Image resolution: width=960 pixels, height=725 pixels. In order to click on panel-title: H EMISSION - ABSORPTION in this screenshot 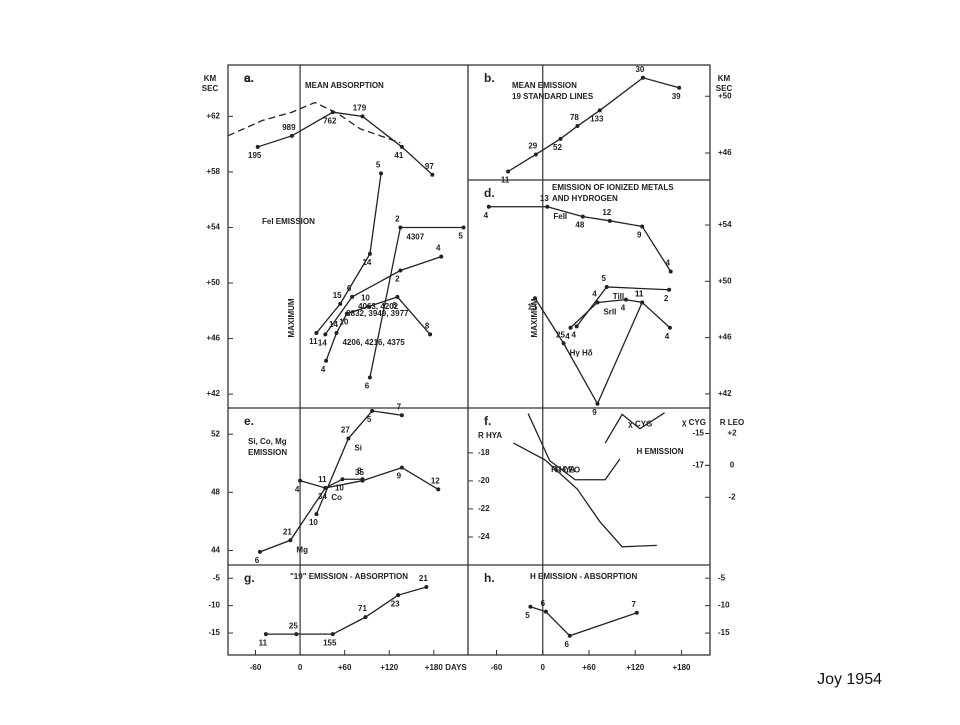, I will do `click(583, 576)`.